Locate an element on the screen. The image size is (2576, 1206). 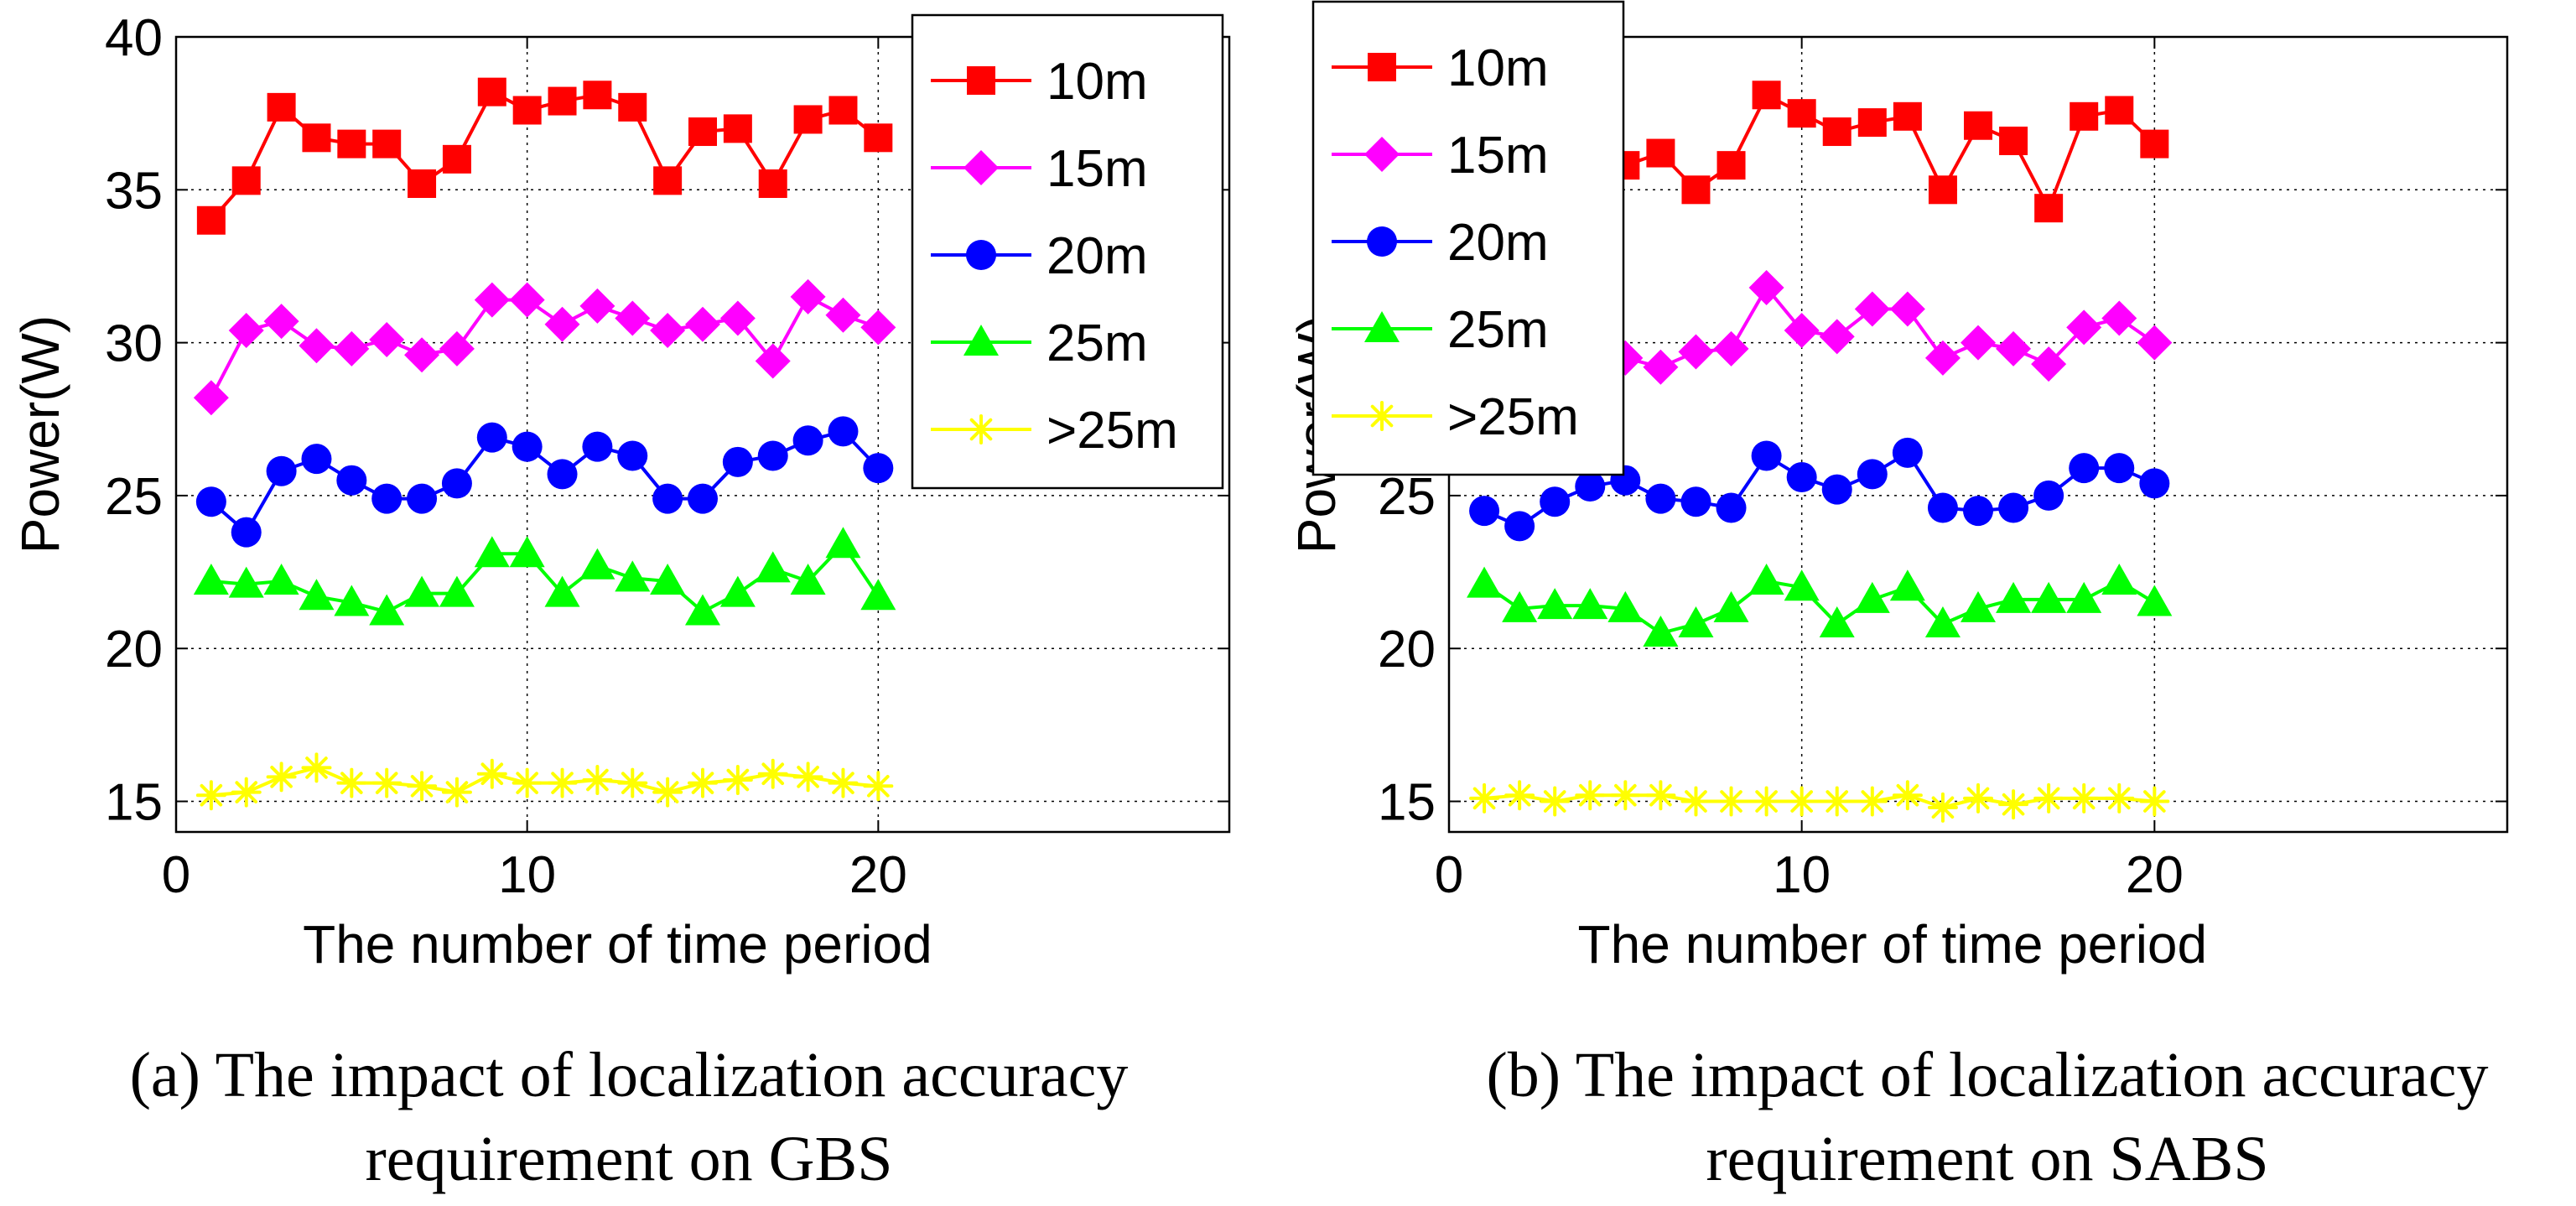
chart-b-legend-item: 20m is located at coordinates (1440, 243).